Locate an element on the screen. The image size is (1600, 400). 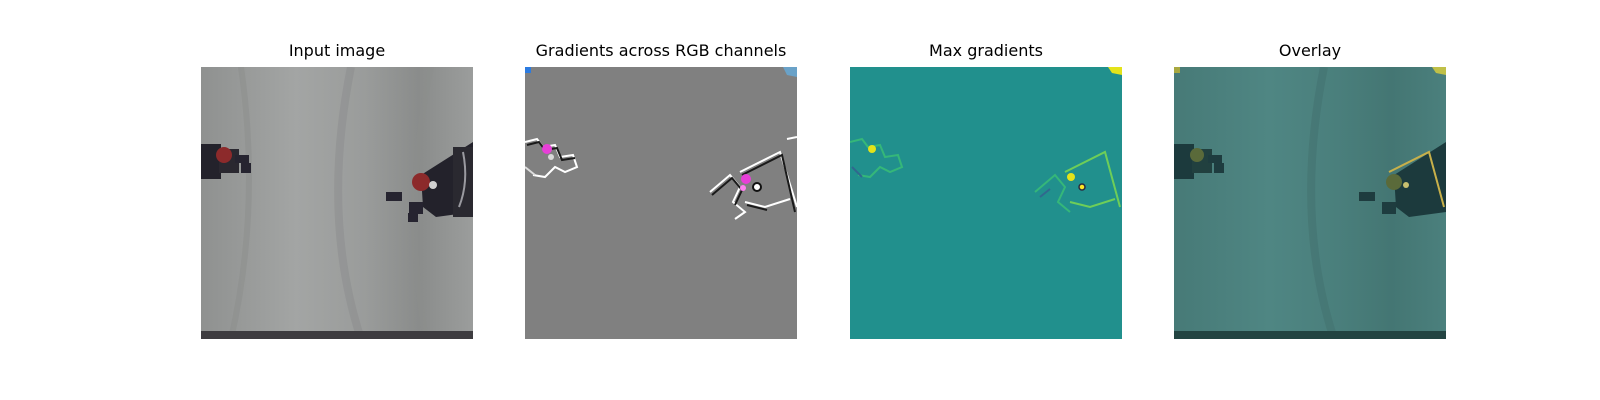
overlay-image is located at coordinates (1310, 203).